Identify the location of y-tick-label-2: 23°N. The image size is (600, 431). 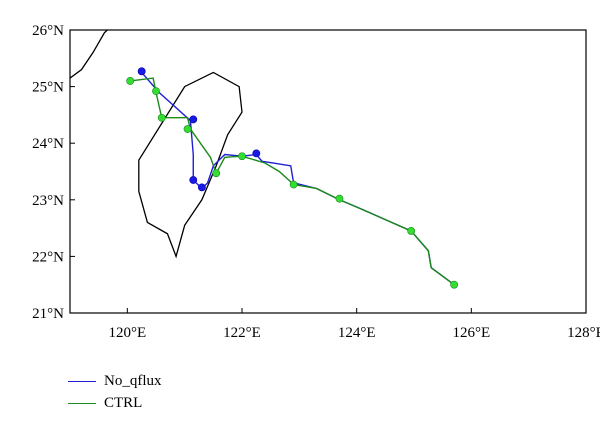
(48, 201).